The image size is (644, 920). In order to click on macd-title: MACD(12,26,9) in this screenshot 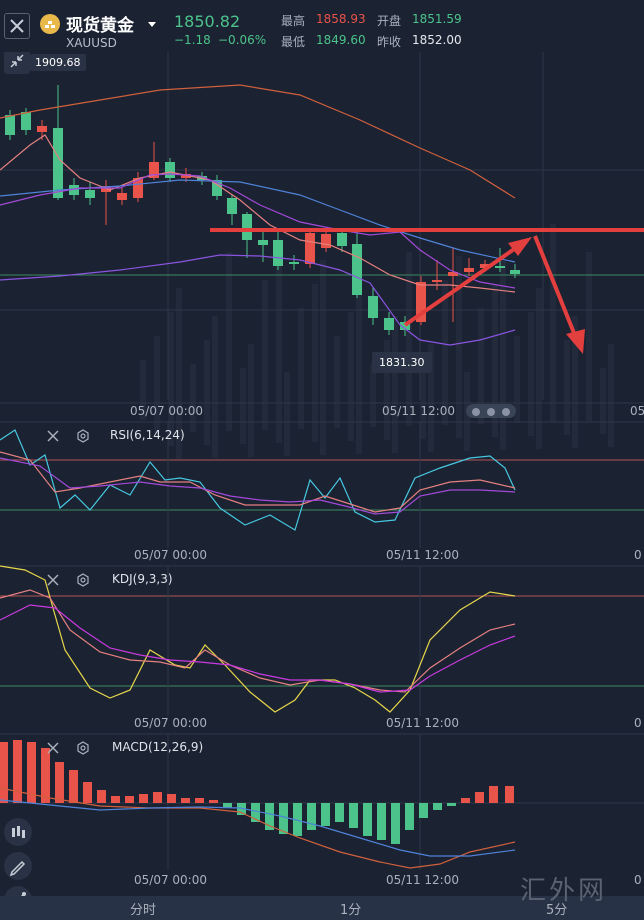, I will do `click(158, 747)`.